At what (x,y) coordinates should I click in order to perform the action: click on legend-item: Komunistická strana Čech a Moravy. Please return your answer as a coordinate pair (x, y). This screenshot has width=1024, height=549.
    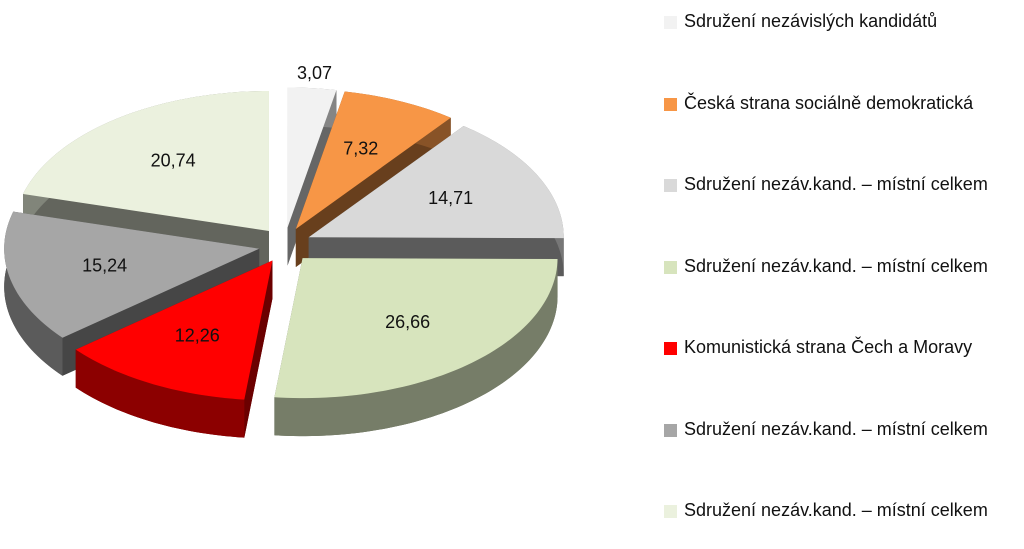
    Looking at the image, I should click on (836, 347).